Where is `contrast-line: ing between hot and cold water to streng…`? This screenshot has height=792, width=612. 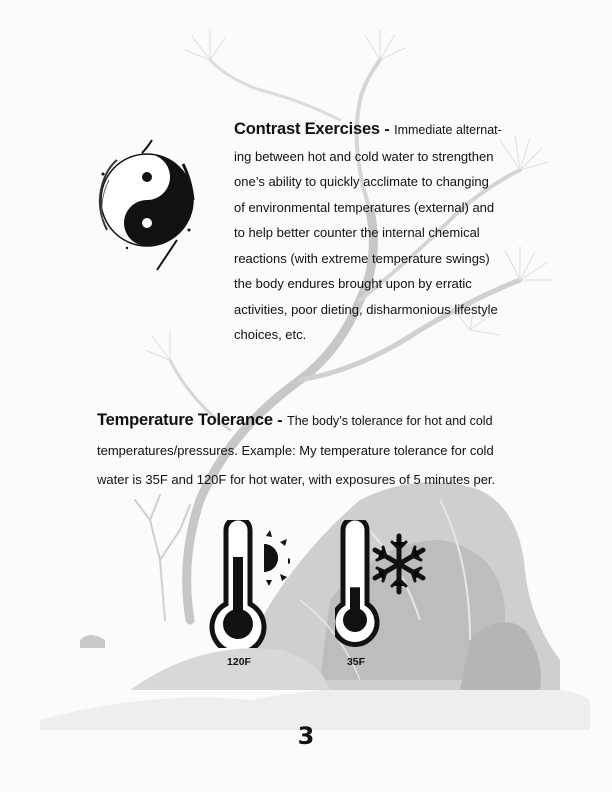
contrast-line: ing between hot and cold water to streng… is located at coordinates (364, 156).